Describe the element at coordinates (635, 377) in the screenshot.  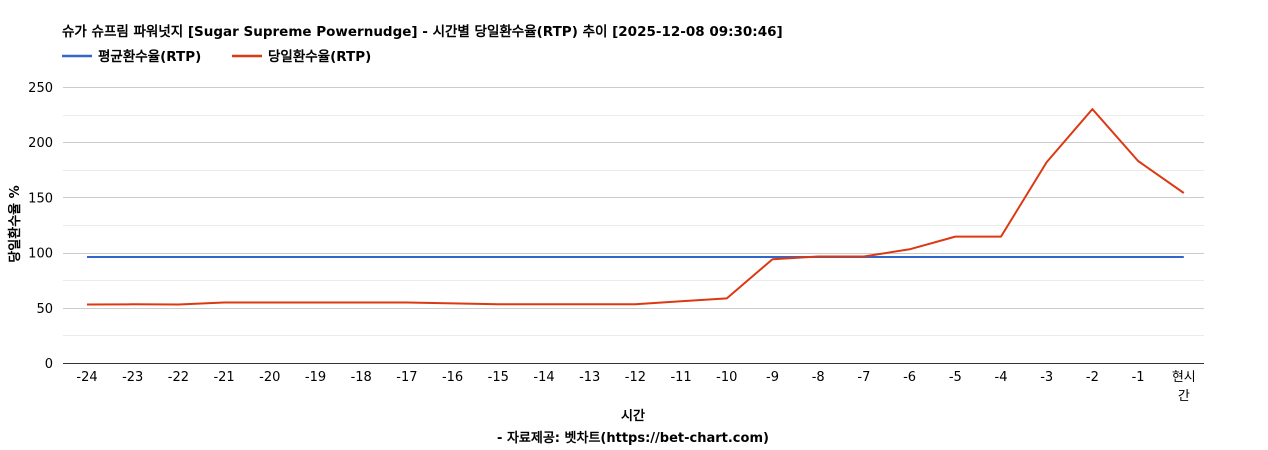
I see `x-tick-label: -12` at that location.